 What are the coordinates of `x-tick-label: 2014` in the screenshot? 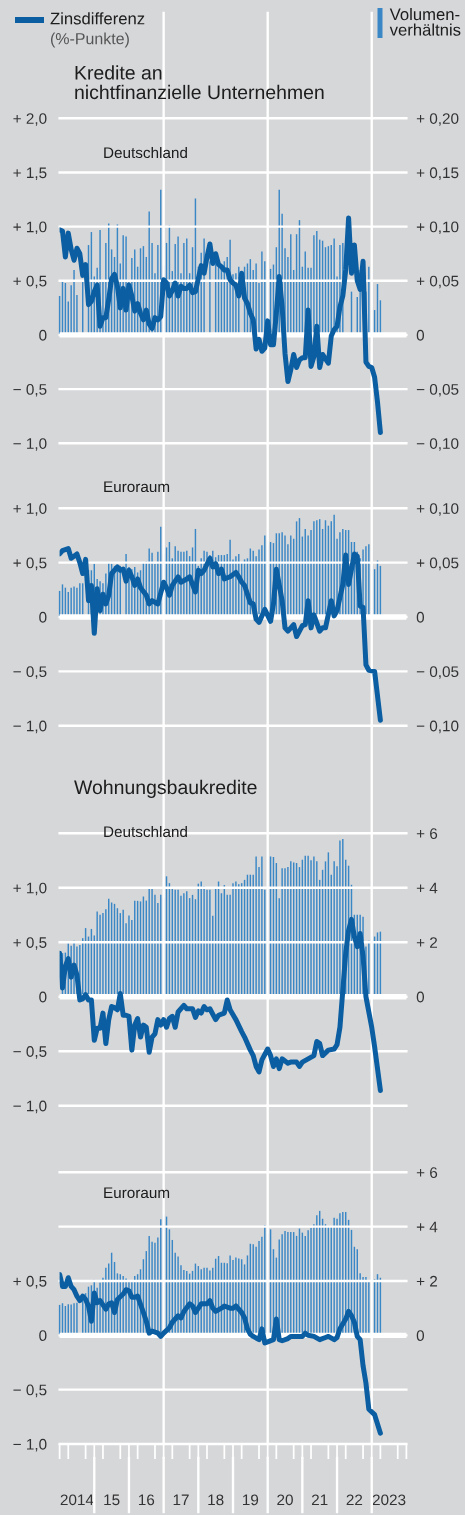 It's located at (77, 1500).